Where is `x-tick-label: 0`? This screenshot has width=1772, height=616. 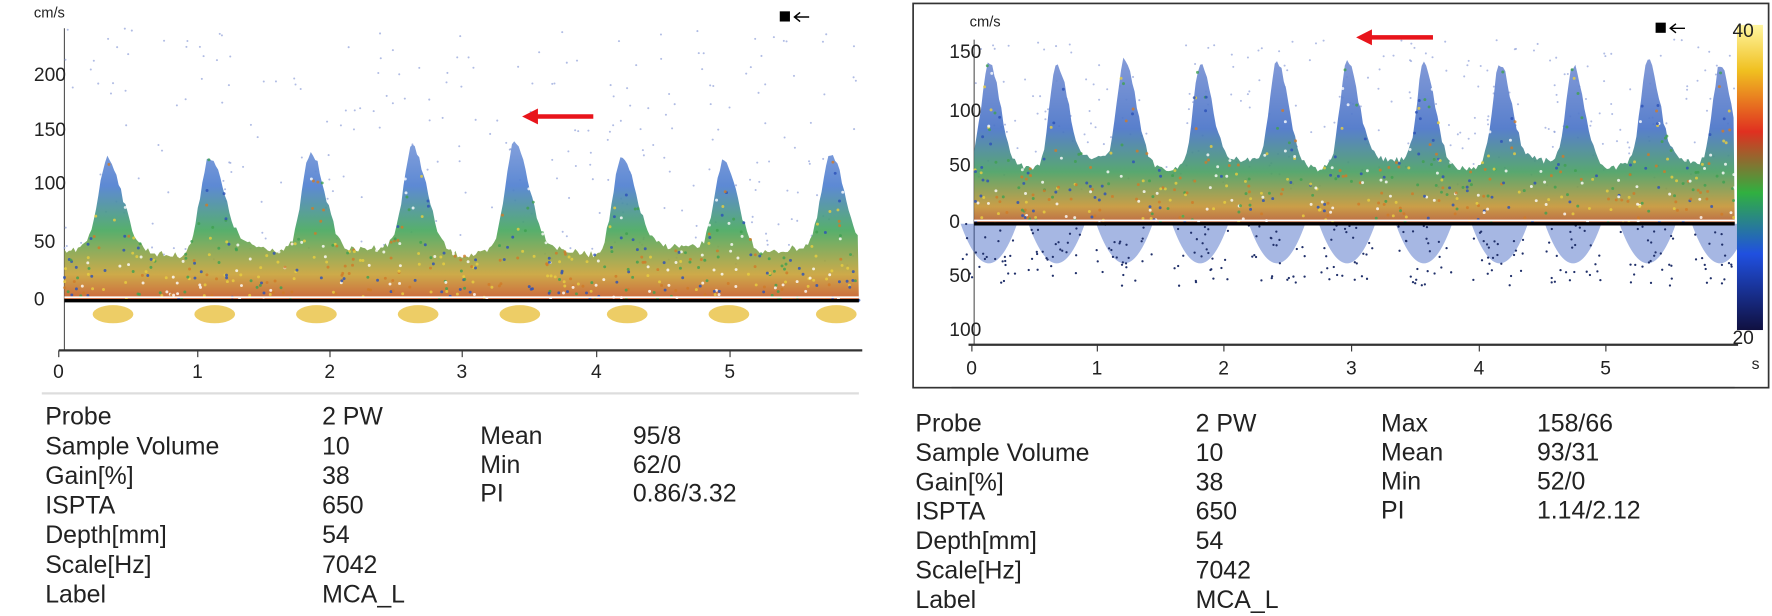 x-tick-label: 0 is located at coordinates (971, 369).